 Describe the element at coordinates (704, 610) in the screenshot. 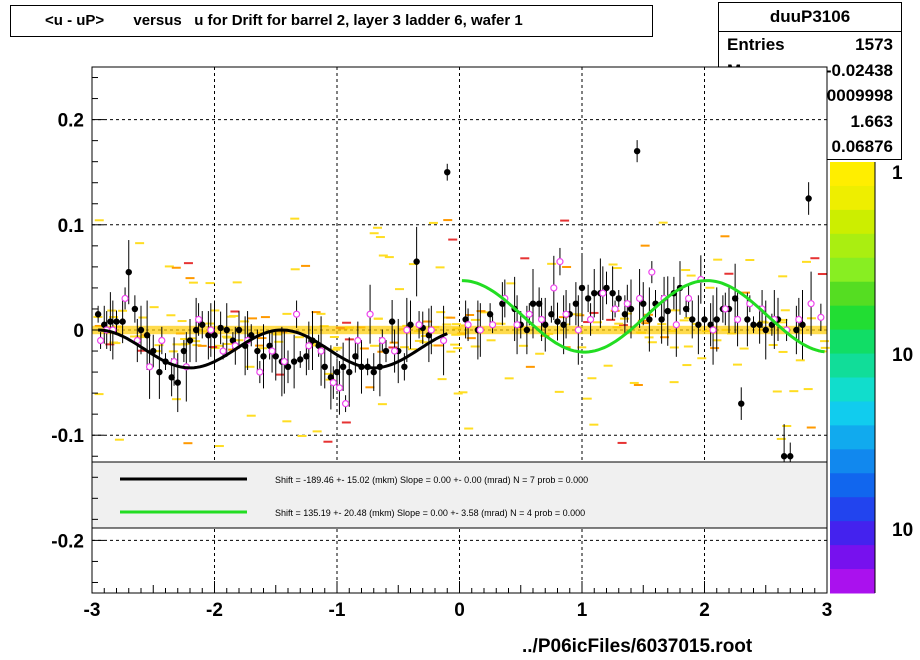

I see `x-tick-label: 2` at that location.